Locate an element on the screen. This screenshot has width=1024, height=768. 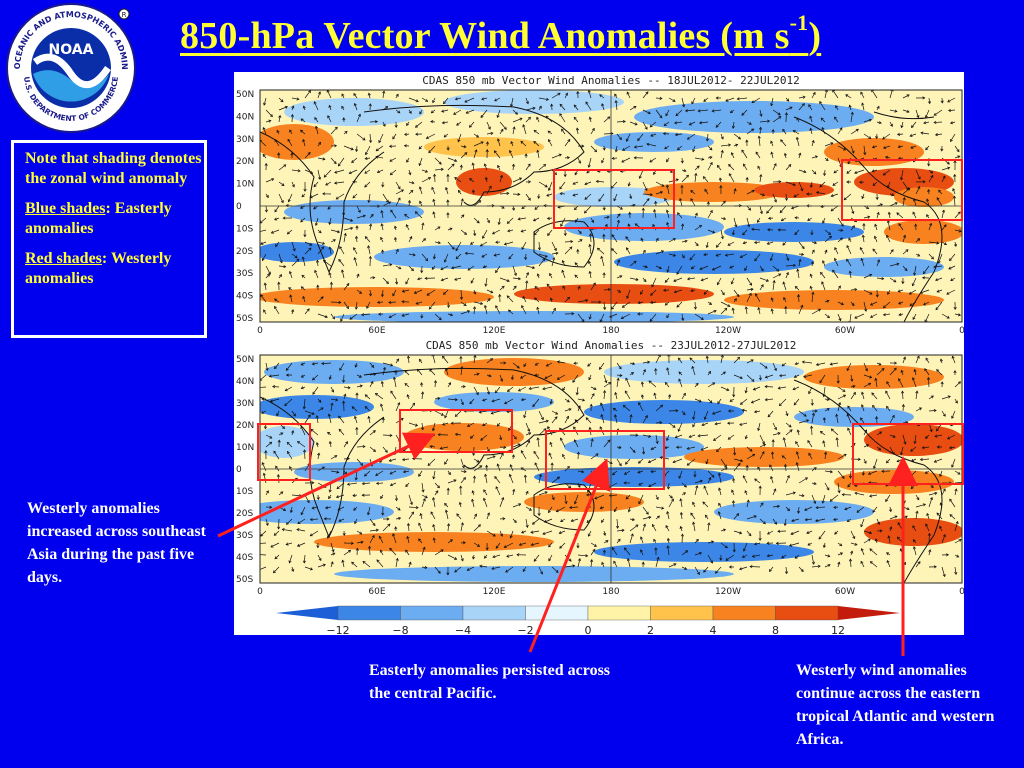
logo-center-text: NOAA is located at coordinates (71, 50).